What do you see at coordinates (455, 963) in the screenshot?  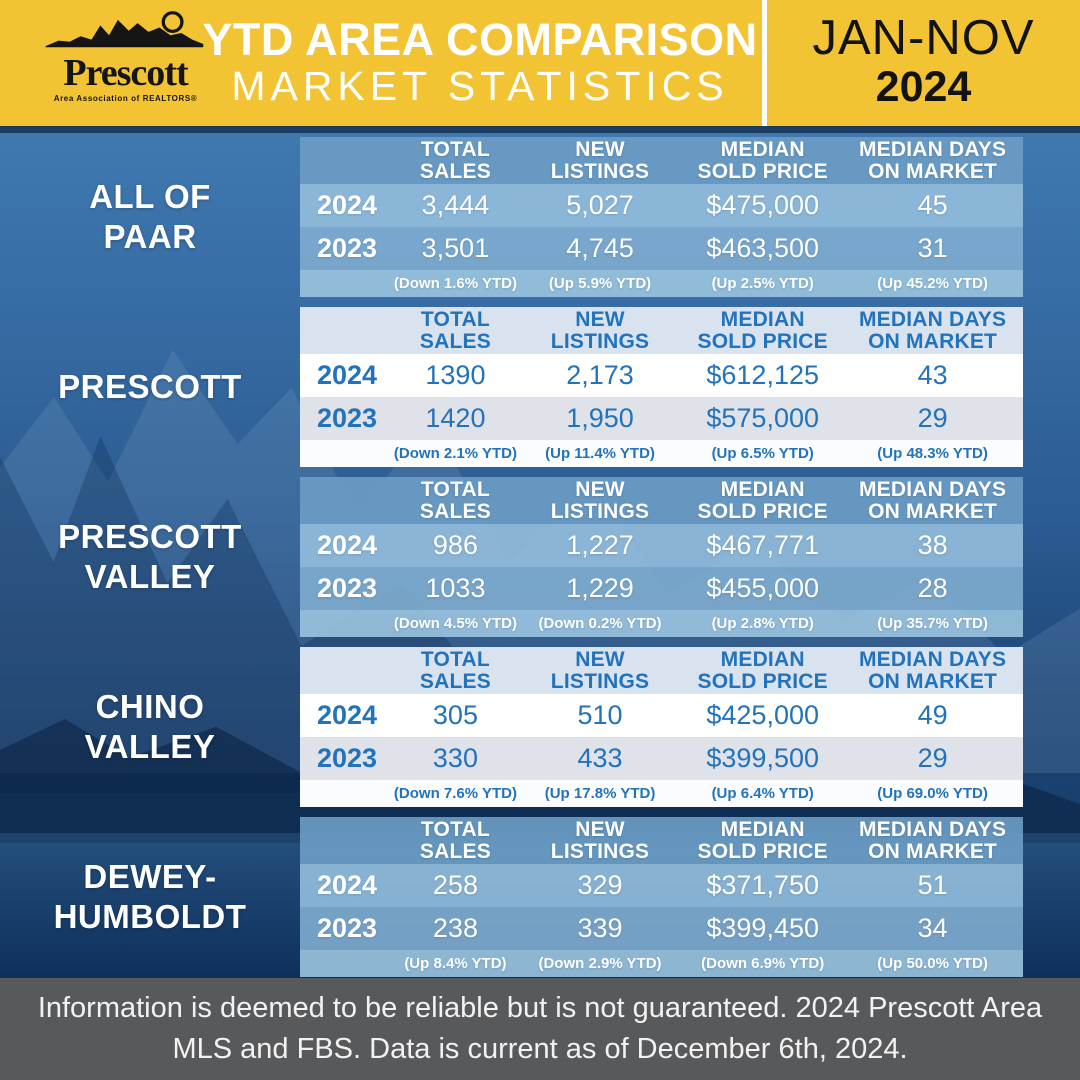 I see `change-cell: (Up 8.4% YTD)` at bounding box center [455, 963].